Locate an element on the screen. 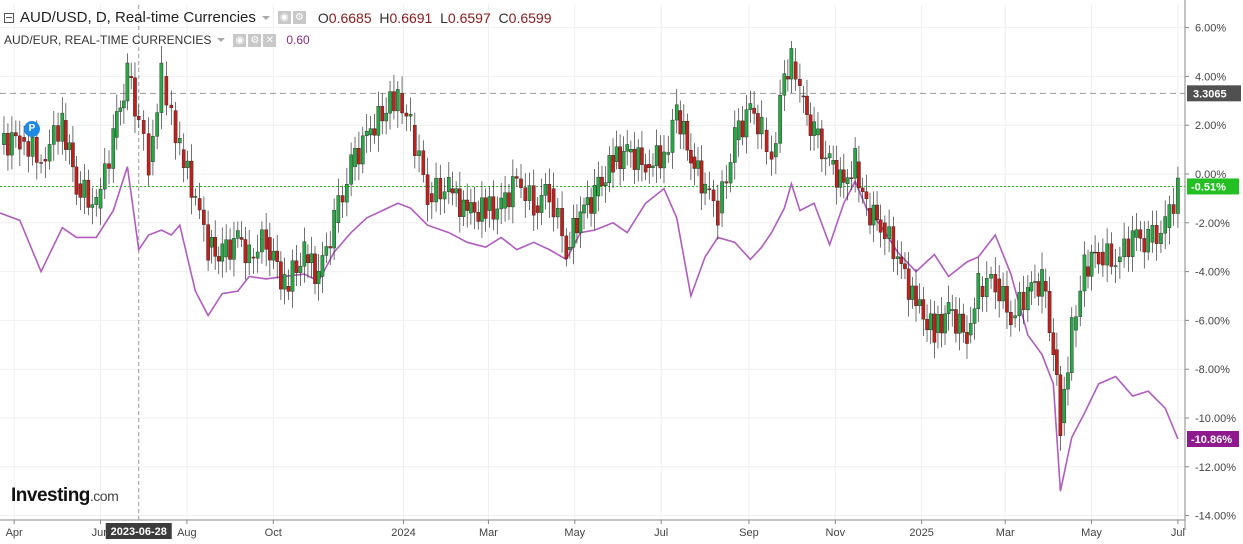  collapse-icon is located at coordinates (9, 17).